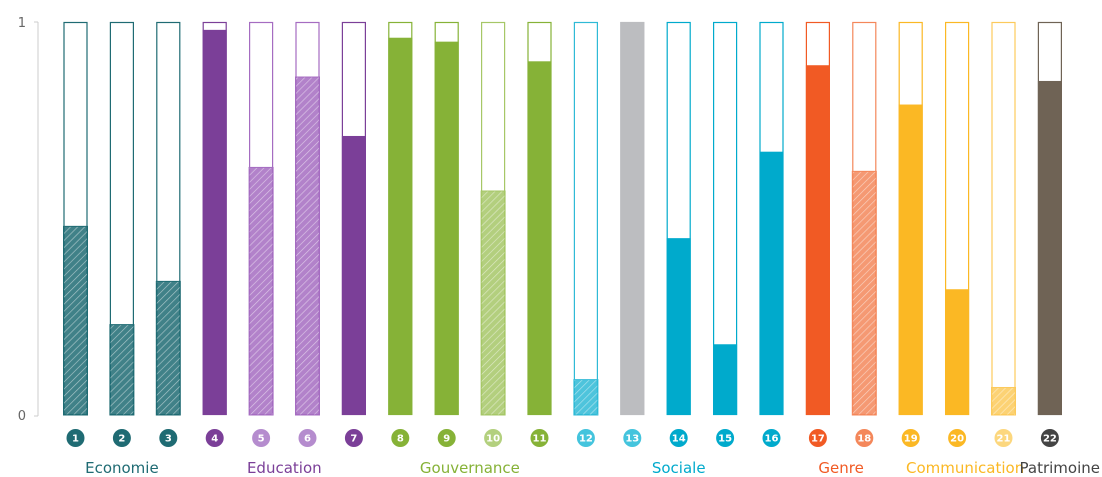  Describe the element at coordinates (22, 416) in the screenshot. I see `y-tick-label-bottom: 0` at that location.